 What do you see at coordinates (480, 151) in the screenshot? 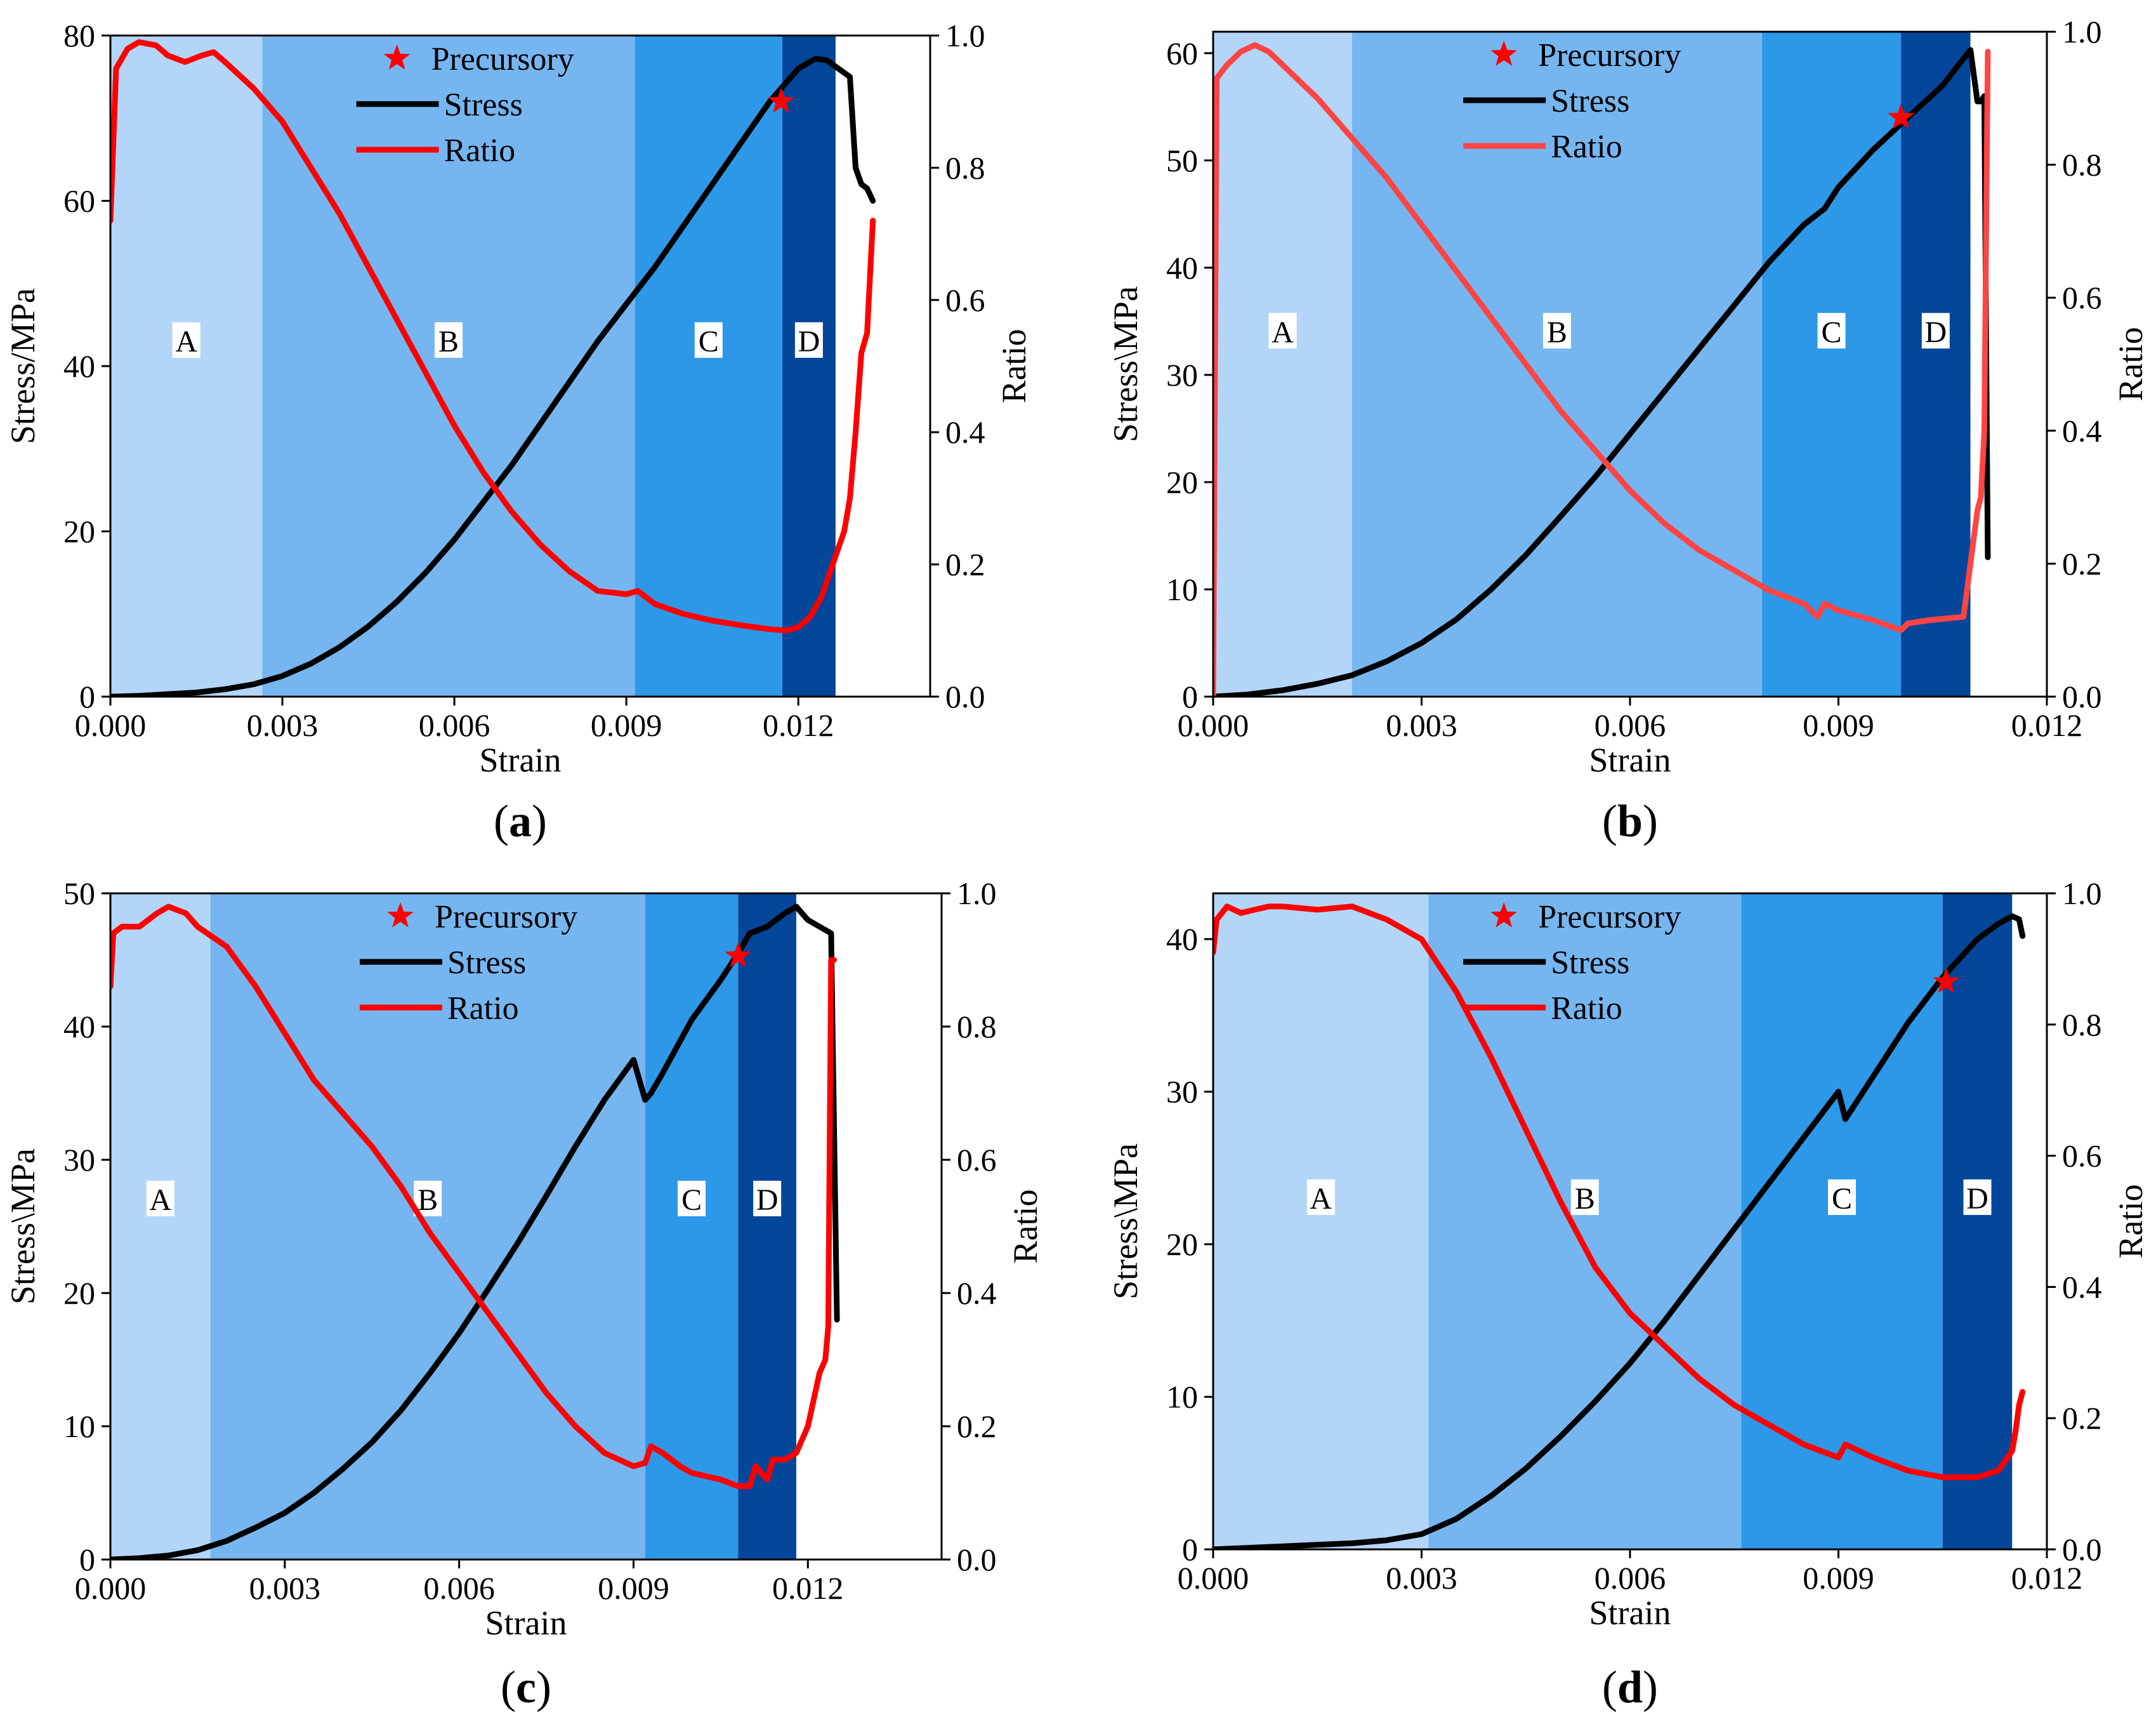
I see `legend-ratio-label: Ratio` at bounding box center [480, 151].